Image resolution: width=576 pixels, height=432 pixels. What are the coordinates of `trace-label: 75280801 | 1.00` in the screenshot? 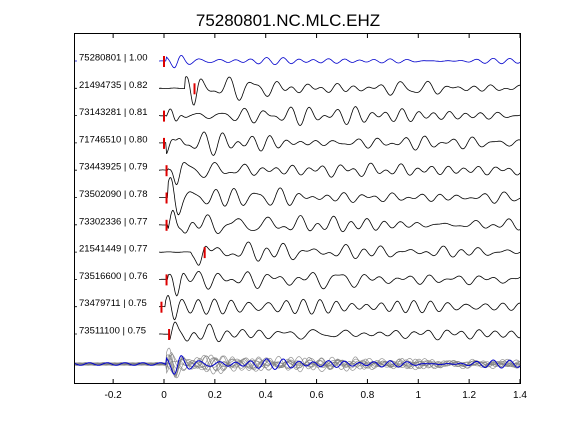 It's located at (113, 58).